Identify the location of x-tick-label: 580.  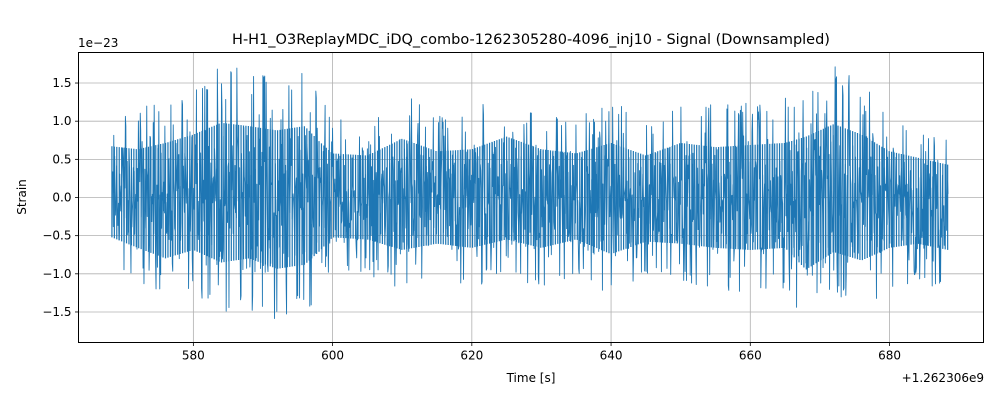
(193, 356).